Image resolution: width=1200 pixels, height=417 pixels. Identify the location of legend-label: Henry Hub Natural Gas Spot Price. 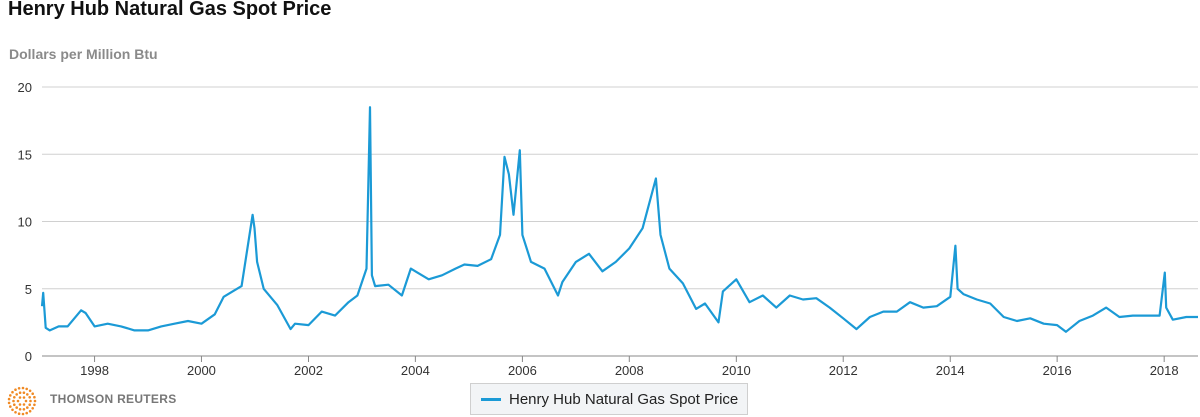
(624, 399).